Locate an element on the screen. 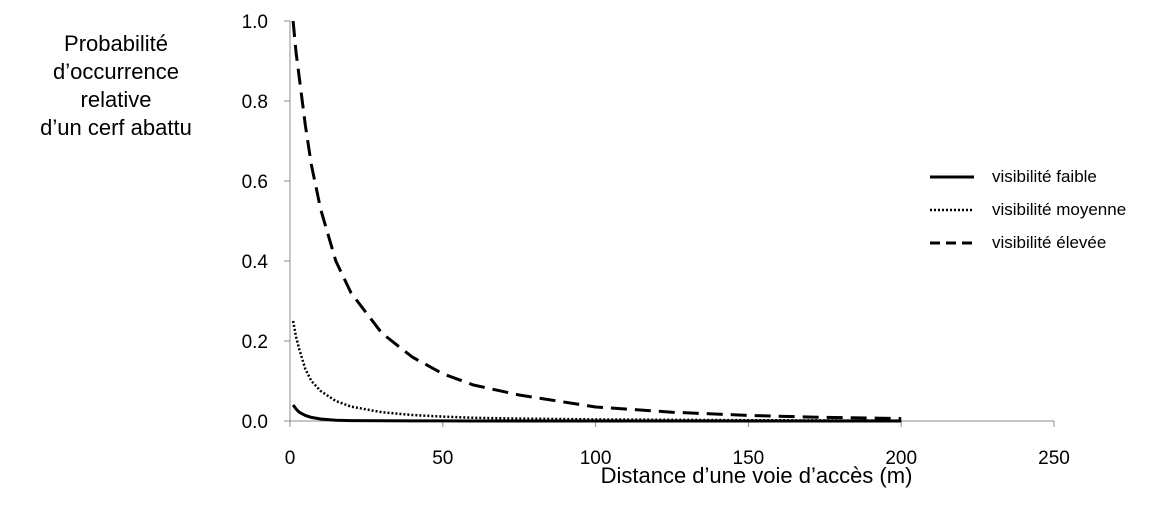 The width and height of the screenshot is (1173, 515). y-tick-label: 0.2 is located at coordinates (255, 342).